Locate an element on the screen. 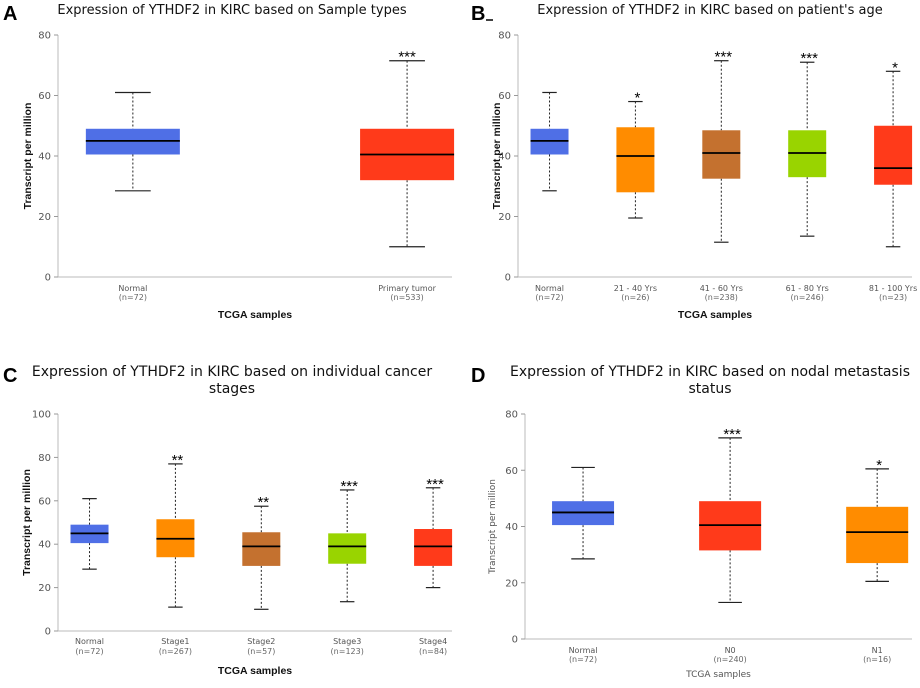  sig-marker-c-2: ** is located at coordinates (178, 460).